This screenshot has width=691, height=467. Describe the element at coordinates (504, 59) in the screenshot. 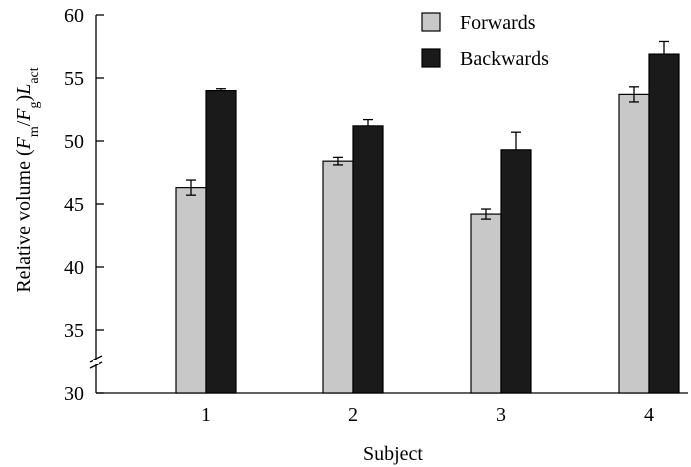

I see `legend-label-backwards: Backwards` at that location.